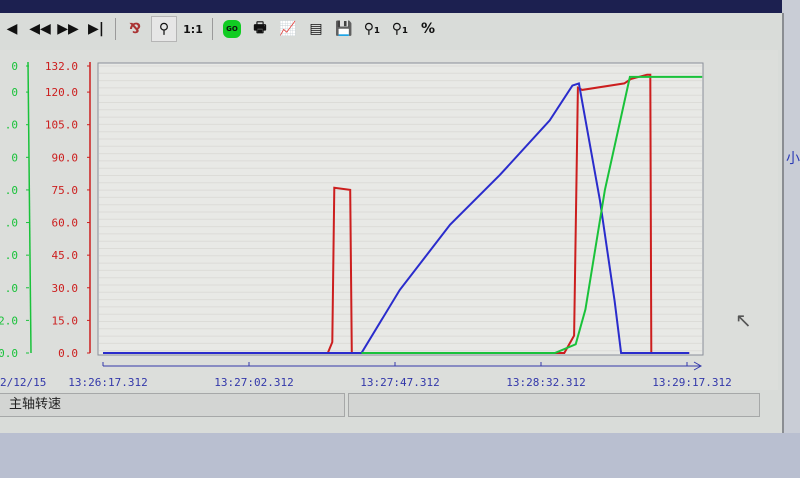 This screenshot has height=478, width=800. I want to click on mouse-cursor-icon: ↖, so click(743, 320).